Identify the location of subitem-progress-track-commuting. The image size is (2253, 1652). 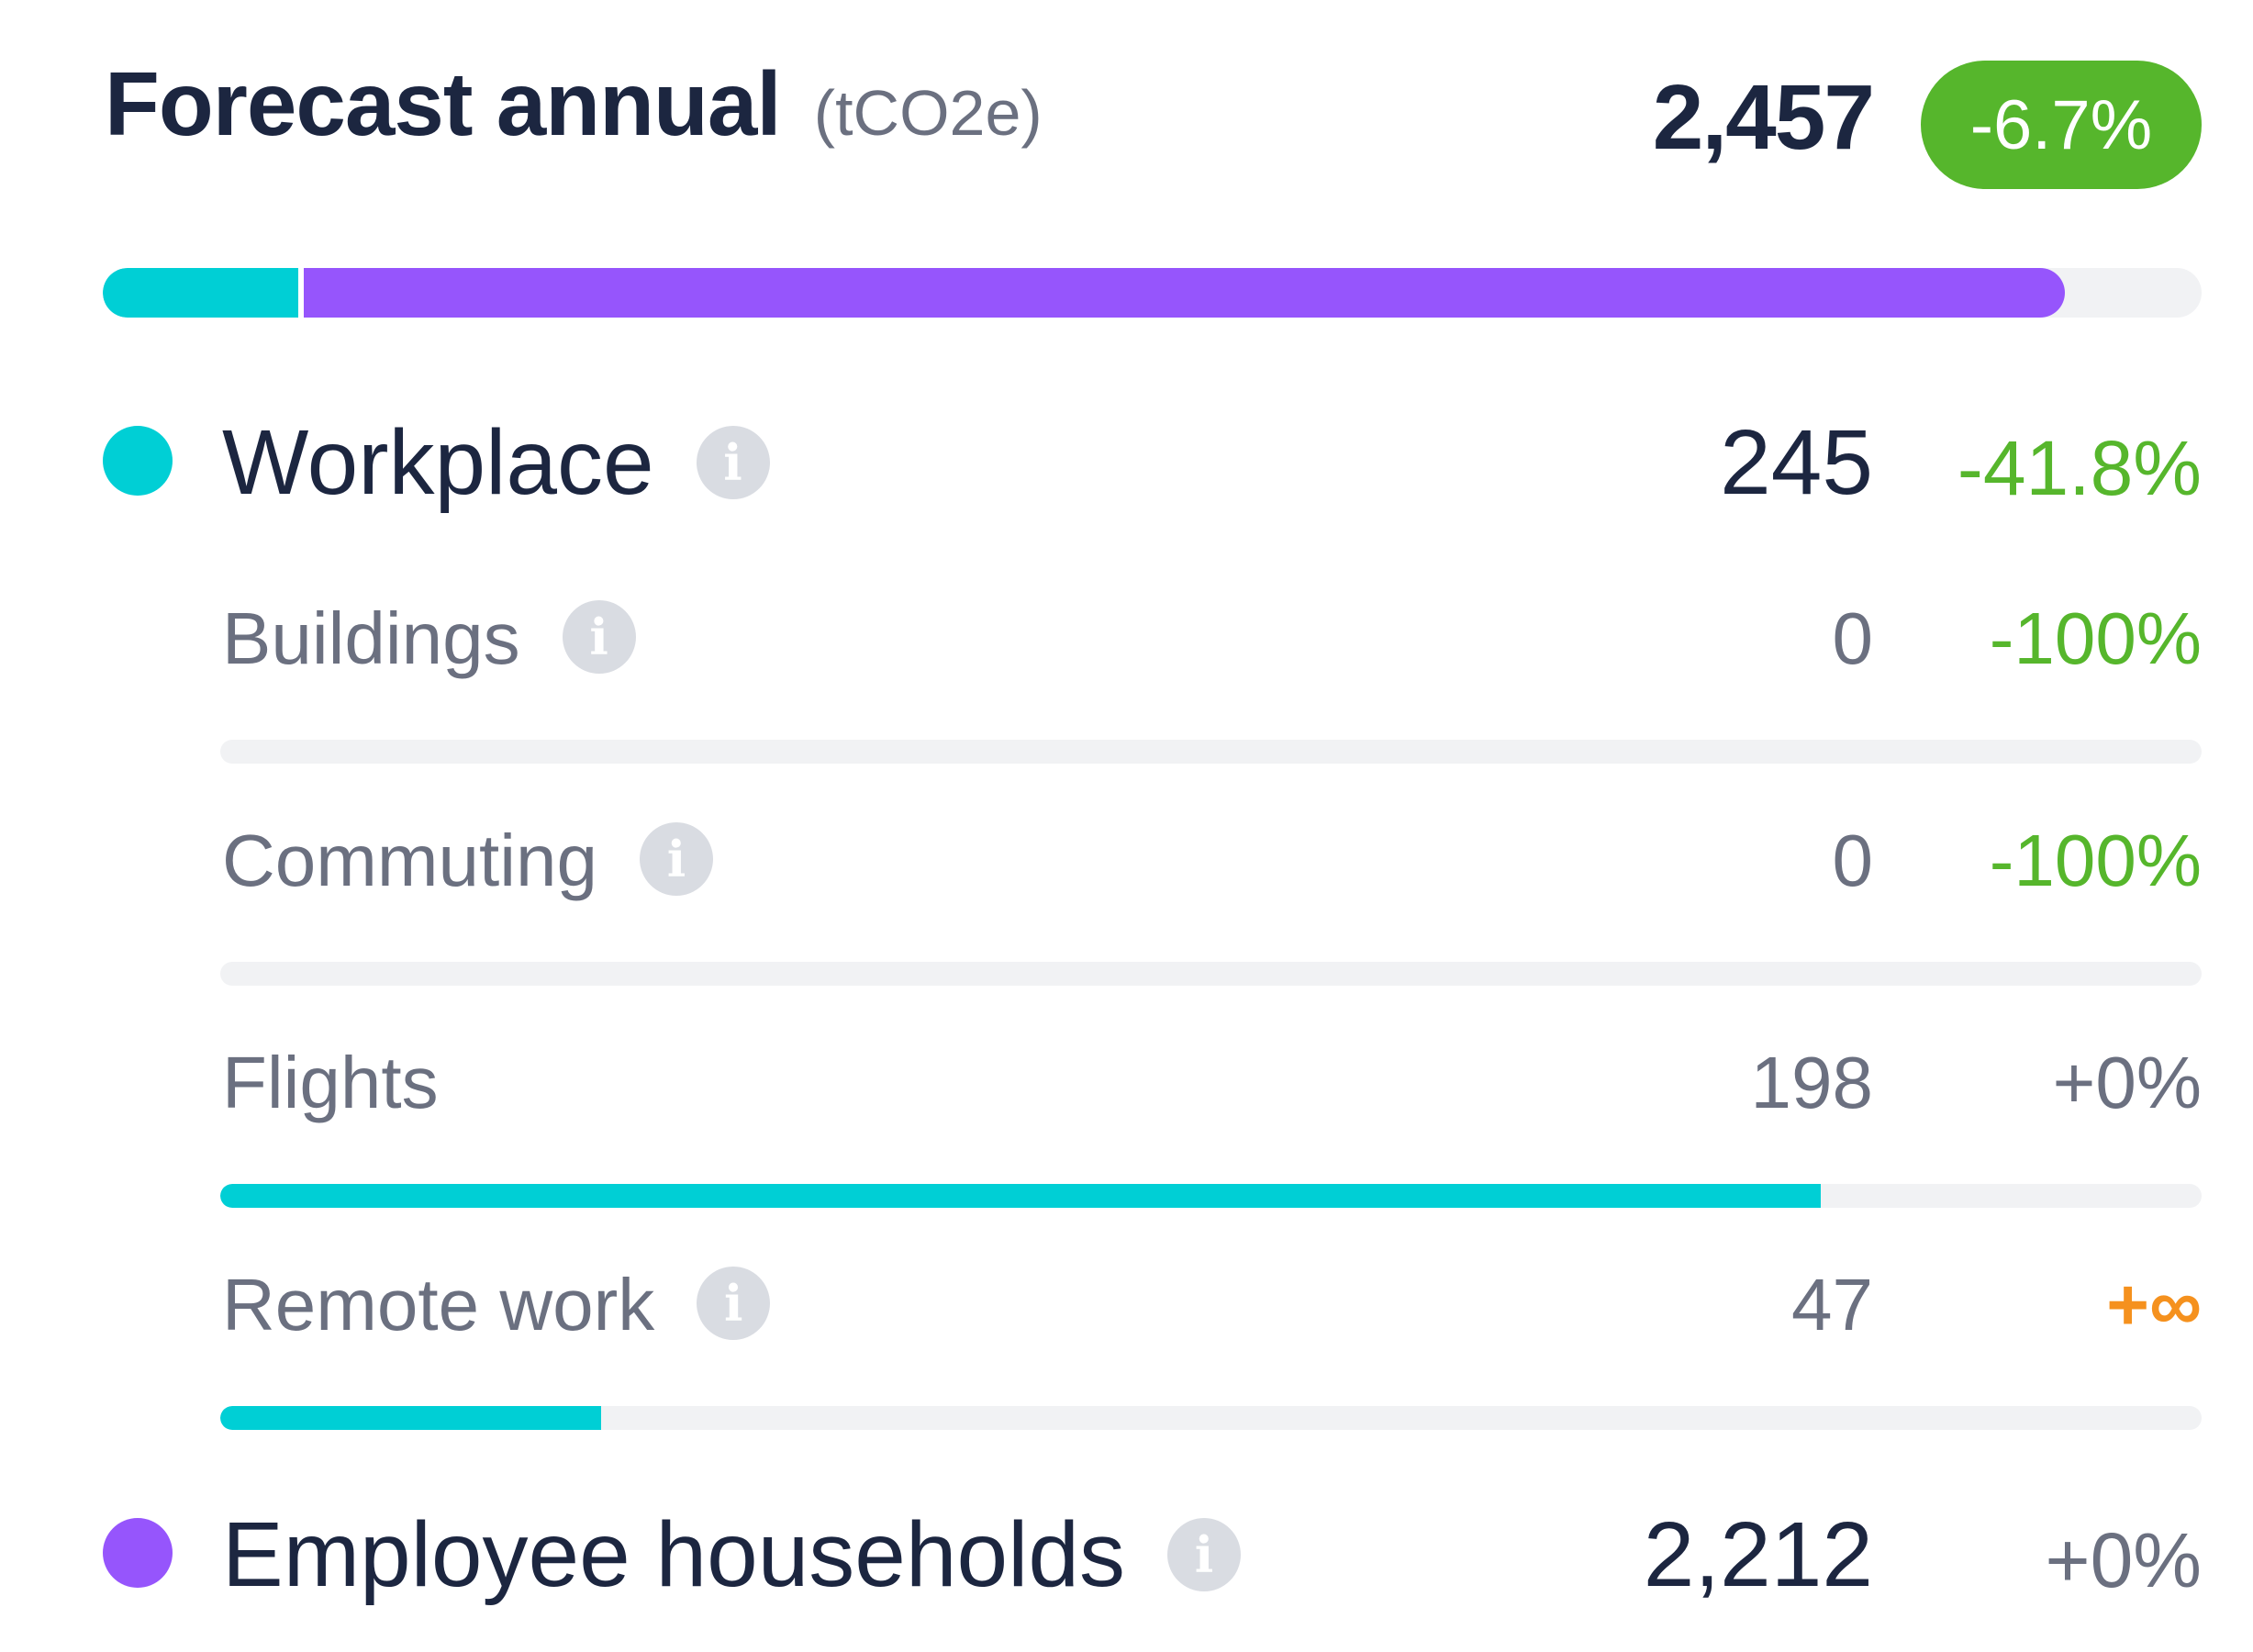
(1211, 974).